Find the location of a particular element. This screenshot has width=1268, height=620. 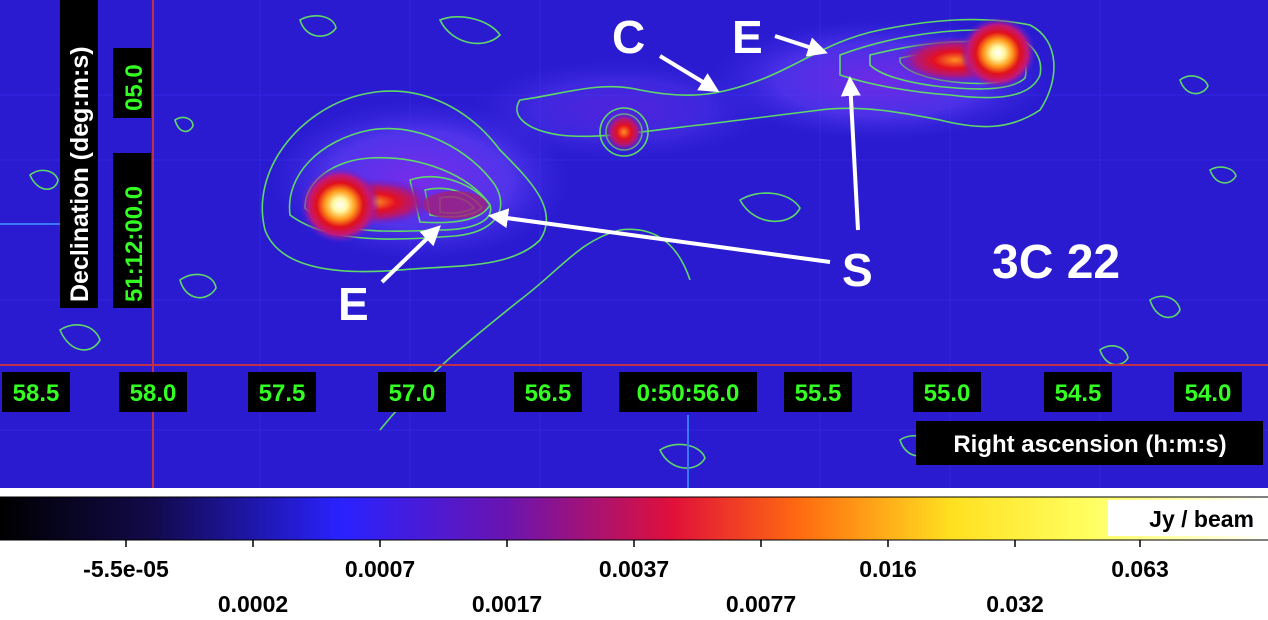

y-tick-label-0: 05.0 is located at coordinates (134, 87).